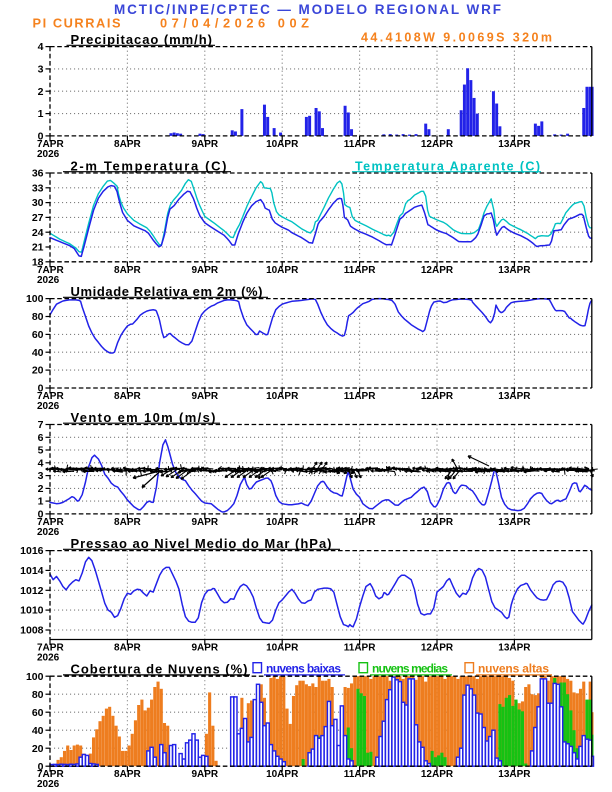  What do you see at coordinates (32, 631) in the screenshot?
I see `svg-text: 1008` at bounding box center [32, 631].